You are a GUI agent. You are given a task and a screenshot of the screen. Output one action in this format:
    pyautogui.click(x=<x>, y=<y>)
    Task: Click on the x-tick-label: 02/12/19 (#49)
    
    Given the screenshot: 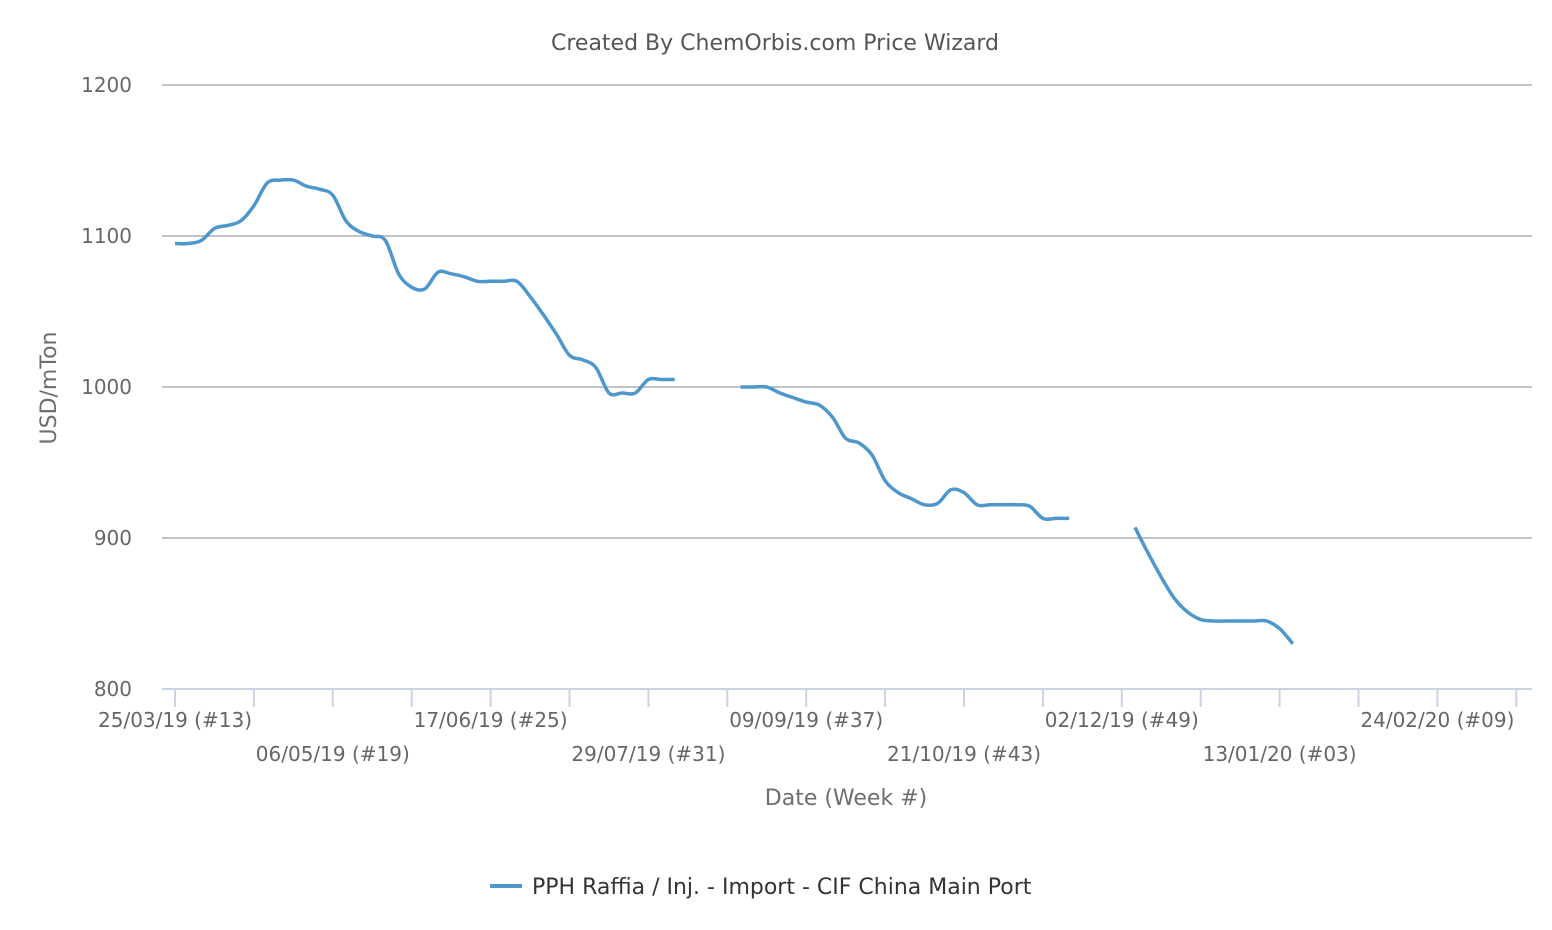 What is the action you would take?
    pyautogui.click(x=1122, y=720)
    